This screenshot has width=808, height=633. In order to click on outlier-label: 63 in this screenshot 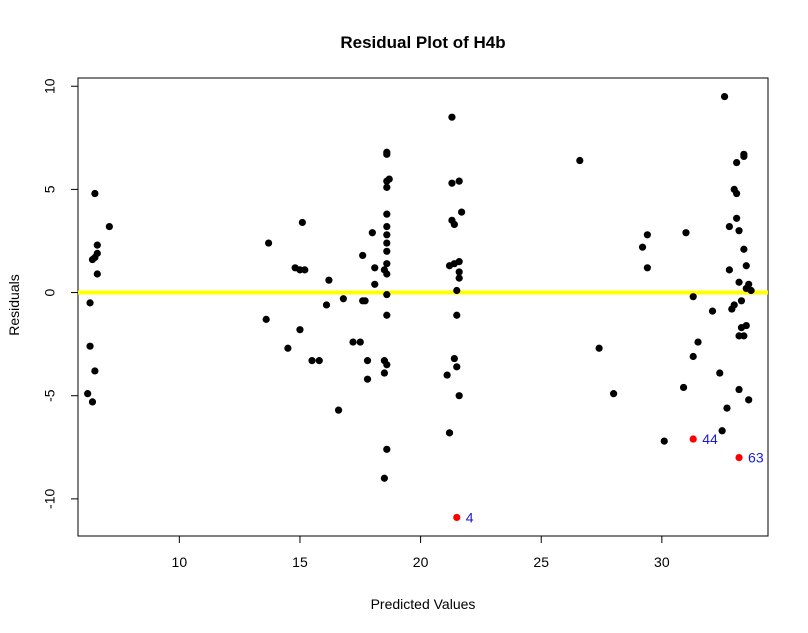, I will do `click(756, 458)`.